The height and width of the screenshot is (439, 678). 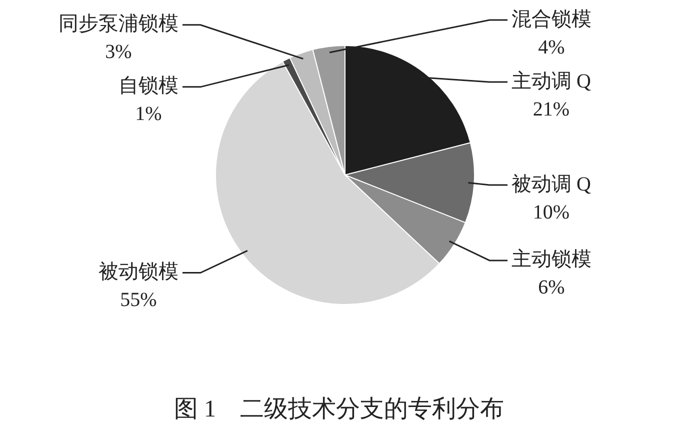 What do you see at coordinates (138, 272) in the screenshot?
I see `slice-label: 被动锁模` at bounding box center [138, 272].